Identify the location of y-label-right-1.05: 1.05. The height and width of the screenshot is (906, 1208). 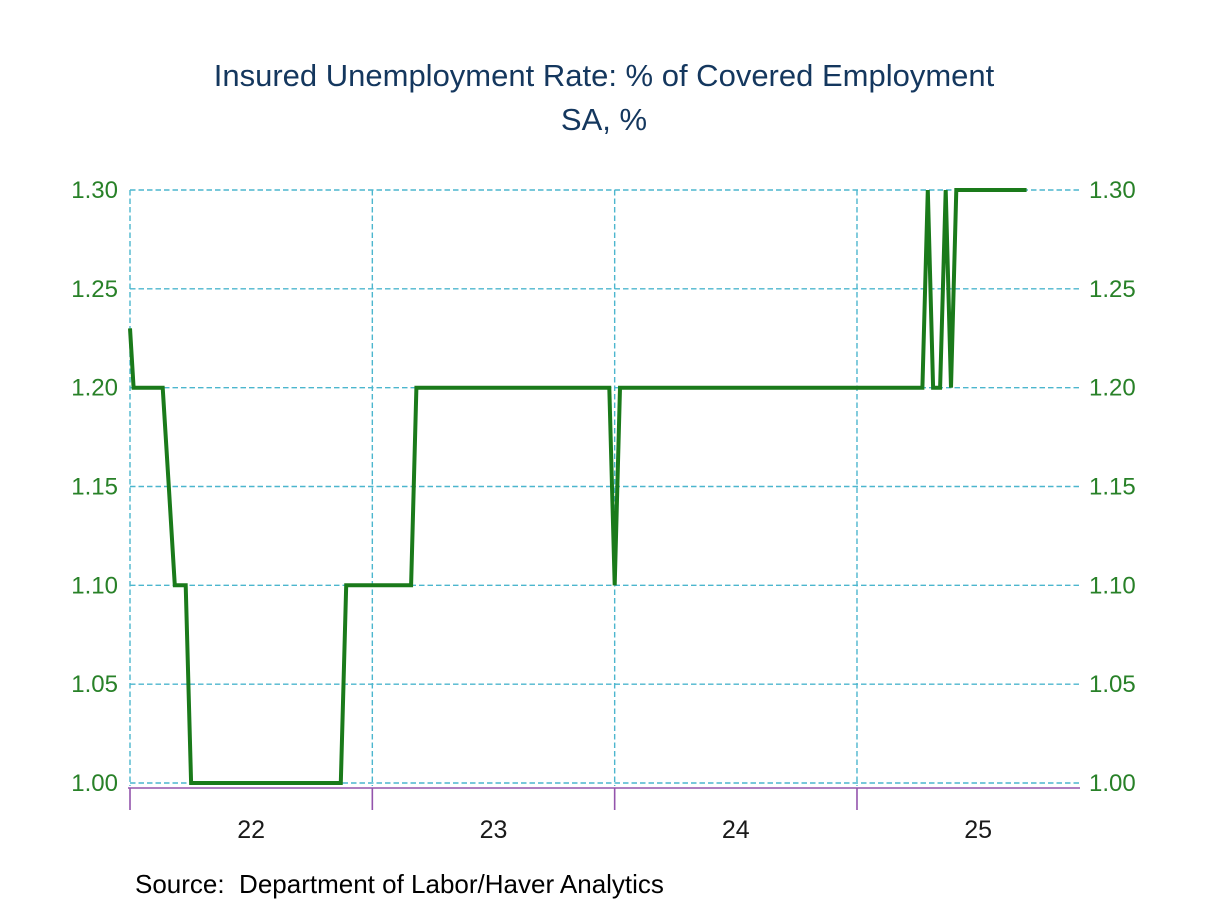
(1112, 684).